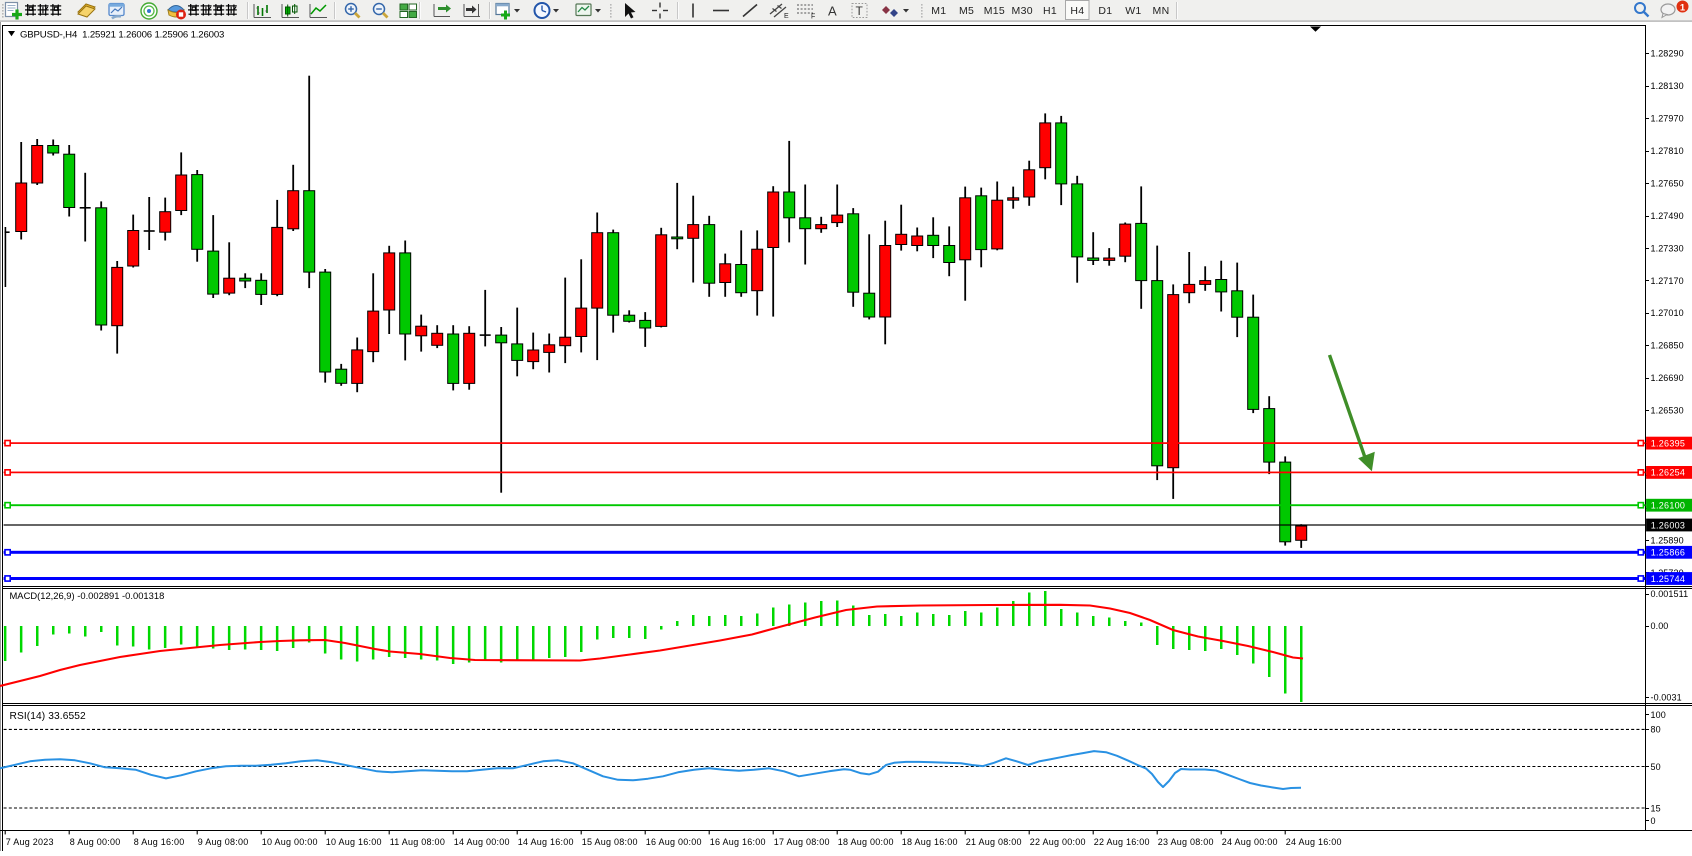 The width and height of the screenshot is (1692, 856). What do you see at coordinates (1666, 698) in the screenshot?
I see `svg-text: -0.0031` at bounding box center [1666, 698].